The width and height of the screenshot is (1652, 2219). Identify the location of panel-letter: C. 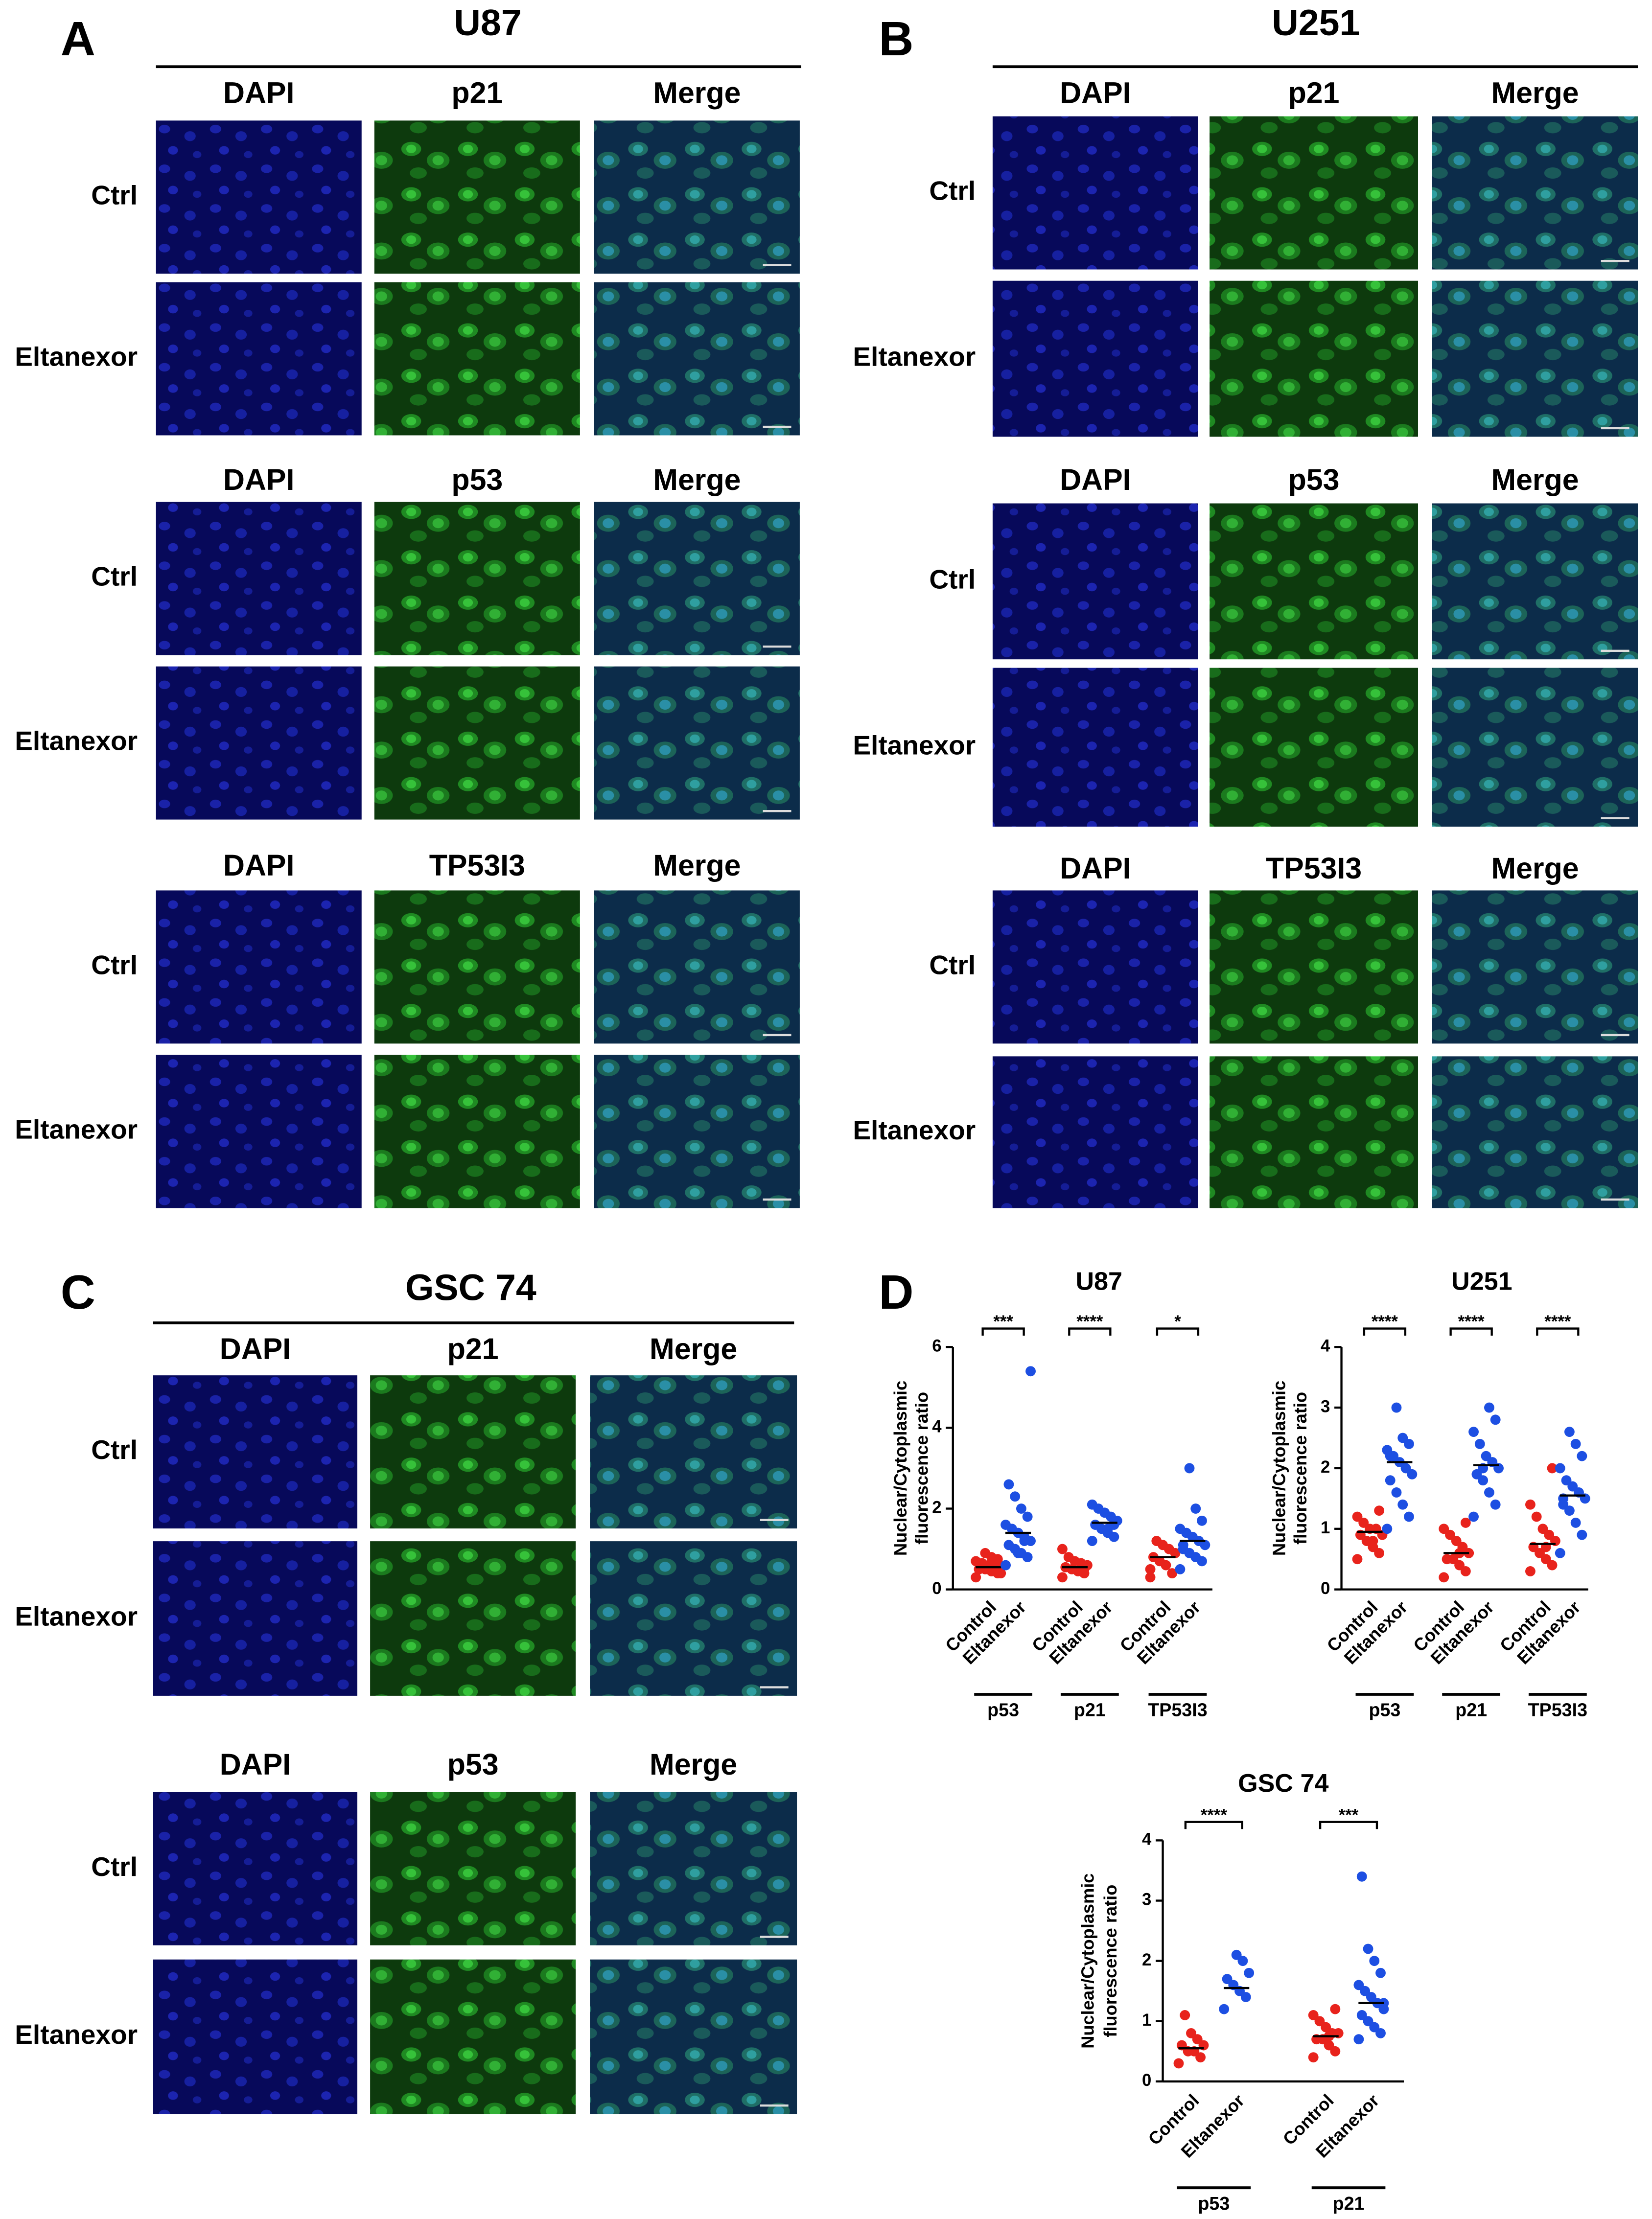
(78, 1292).